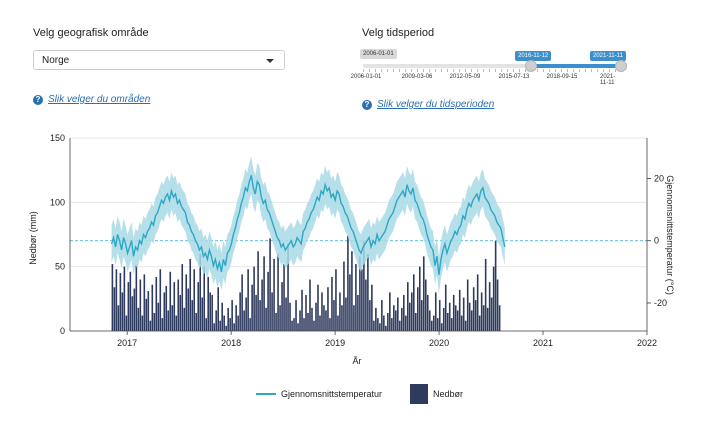  I want to click on precipitation-bars, so click(306, 283).